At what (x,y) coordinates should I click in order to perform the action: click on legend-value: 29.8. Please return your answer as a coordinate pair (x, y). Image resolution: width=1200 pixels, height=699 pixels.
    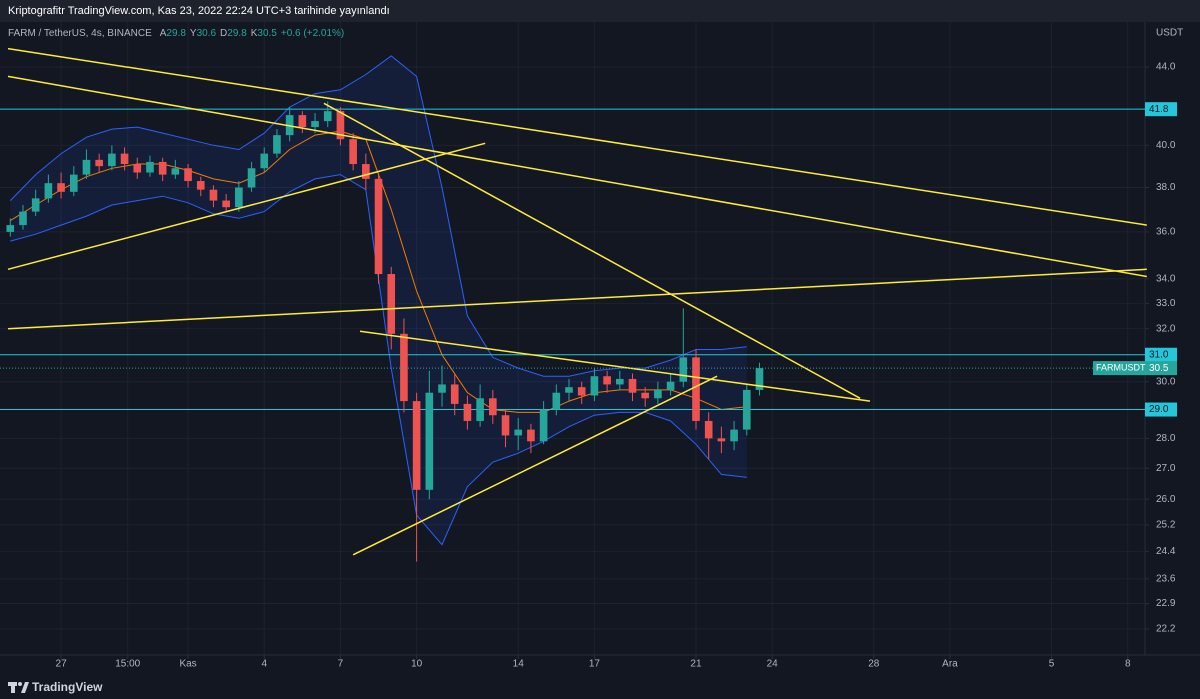
    Looking at the image, I should click on (176, 33).